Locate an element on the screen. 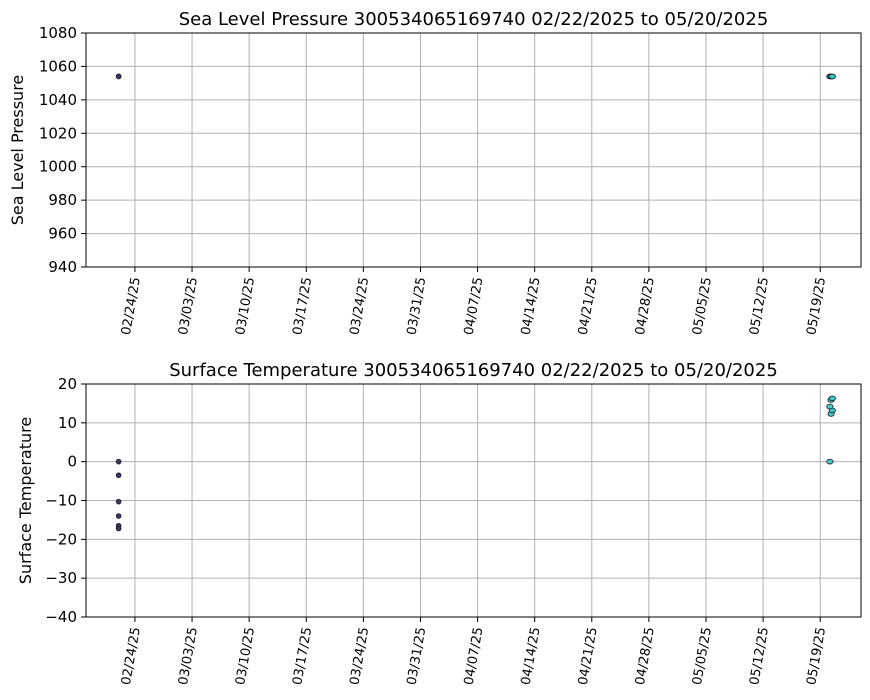  y-tick-label: −30 is located at coordinates (61, 578).